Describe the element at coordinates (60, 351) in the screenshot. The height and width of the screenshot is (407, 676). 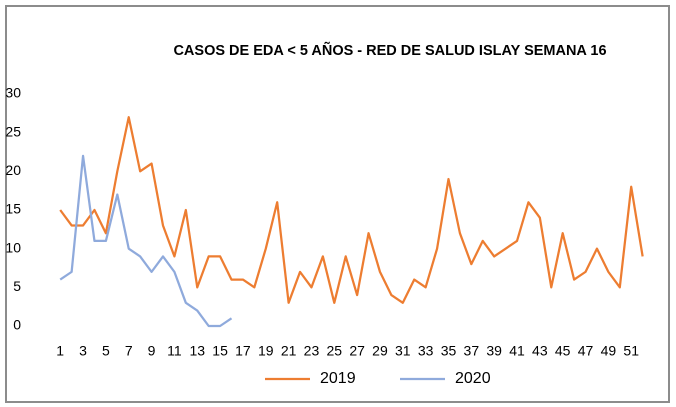
I see `x-tick-label: 1` at that location.